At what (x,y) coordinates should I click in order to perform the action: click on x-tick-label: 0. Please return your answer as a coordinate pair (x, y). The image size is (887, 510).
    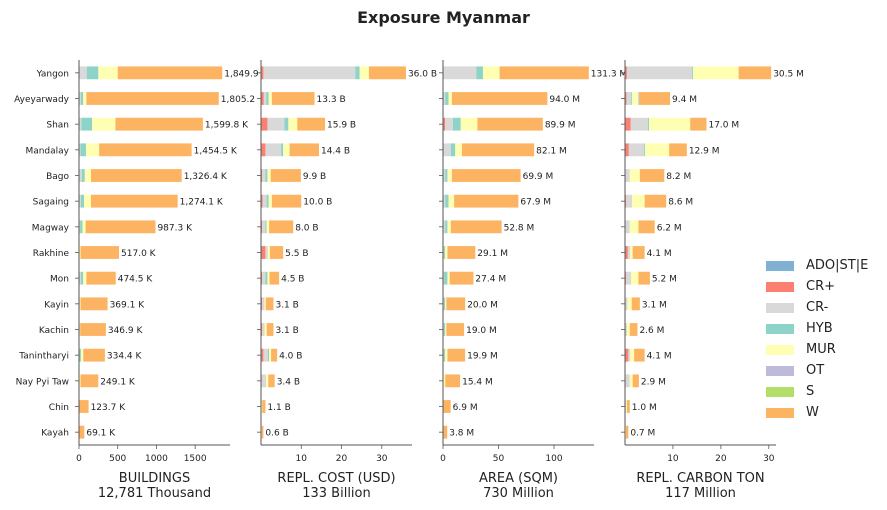
    Looking at the image, I should click on (443, 459).